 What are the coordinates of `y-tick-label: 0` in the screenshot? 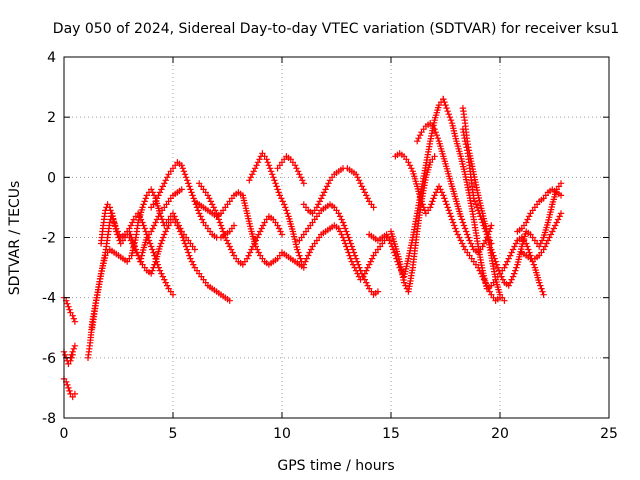 It's located at (51, 178).